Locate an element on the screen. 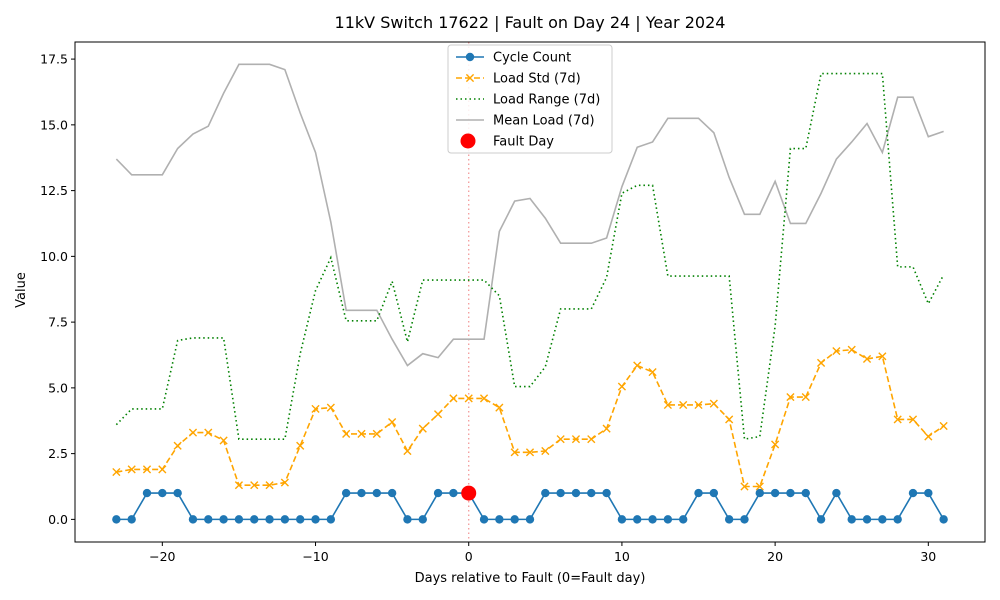 The image size is (1000, 600). legend-label-load-range-7d: Load Range (7d) is located at coordinates (546, 100).